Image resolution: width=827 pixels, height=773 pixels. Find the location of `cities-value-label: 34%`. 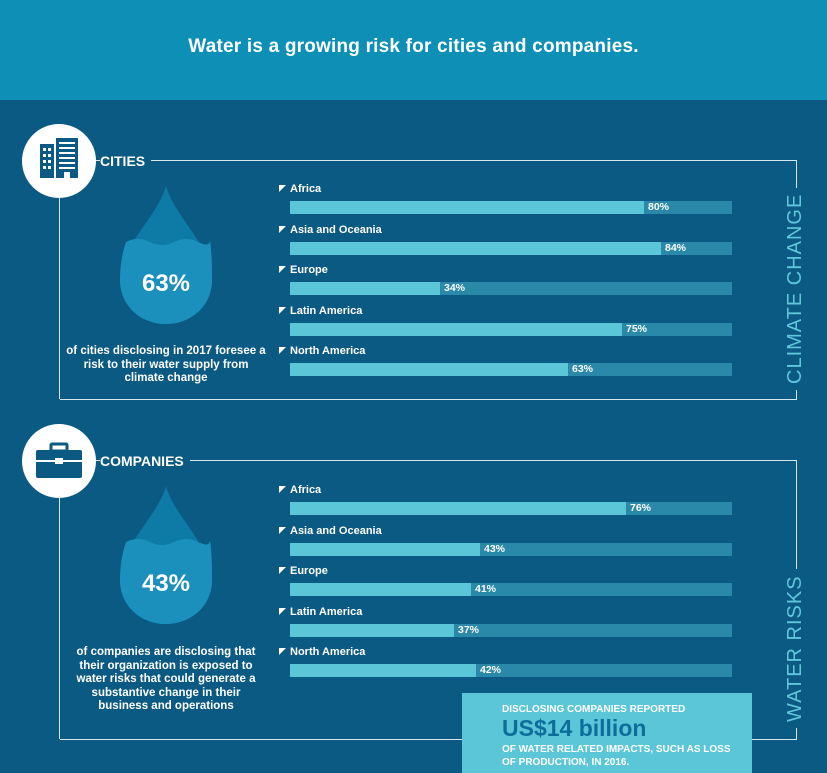

cities-value-label: 34% is located at coordinates (455, 288).